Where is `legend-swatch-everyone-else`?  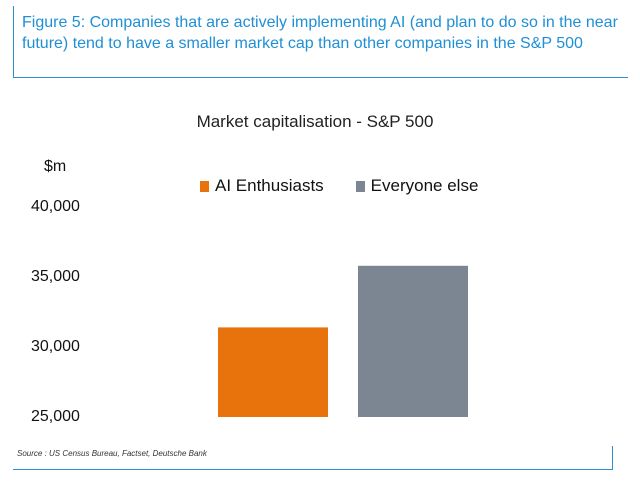
legend-swatch-everyone-else is located at coordinates (360, 186).